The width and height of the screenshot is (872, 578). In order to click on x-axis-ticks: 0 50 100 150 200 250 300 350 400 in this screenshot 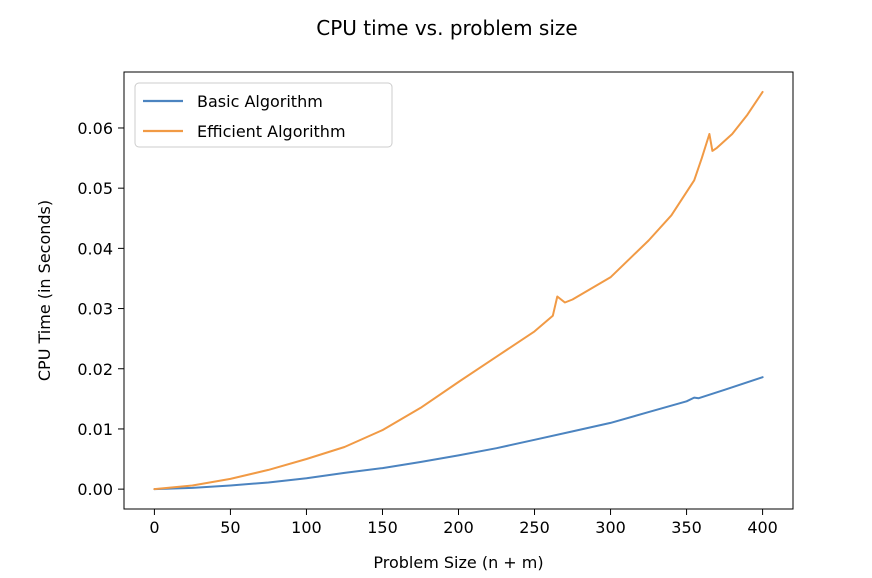, I will do `click(463, 523)`.